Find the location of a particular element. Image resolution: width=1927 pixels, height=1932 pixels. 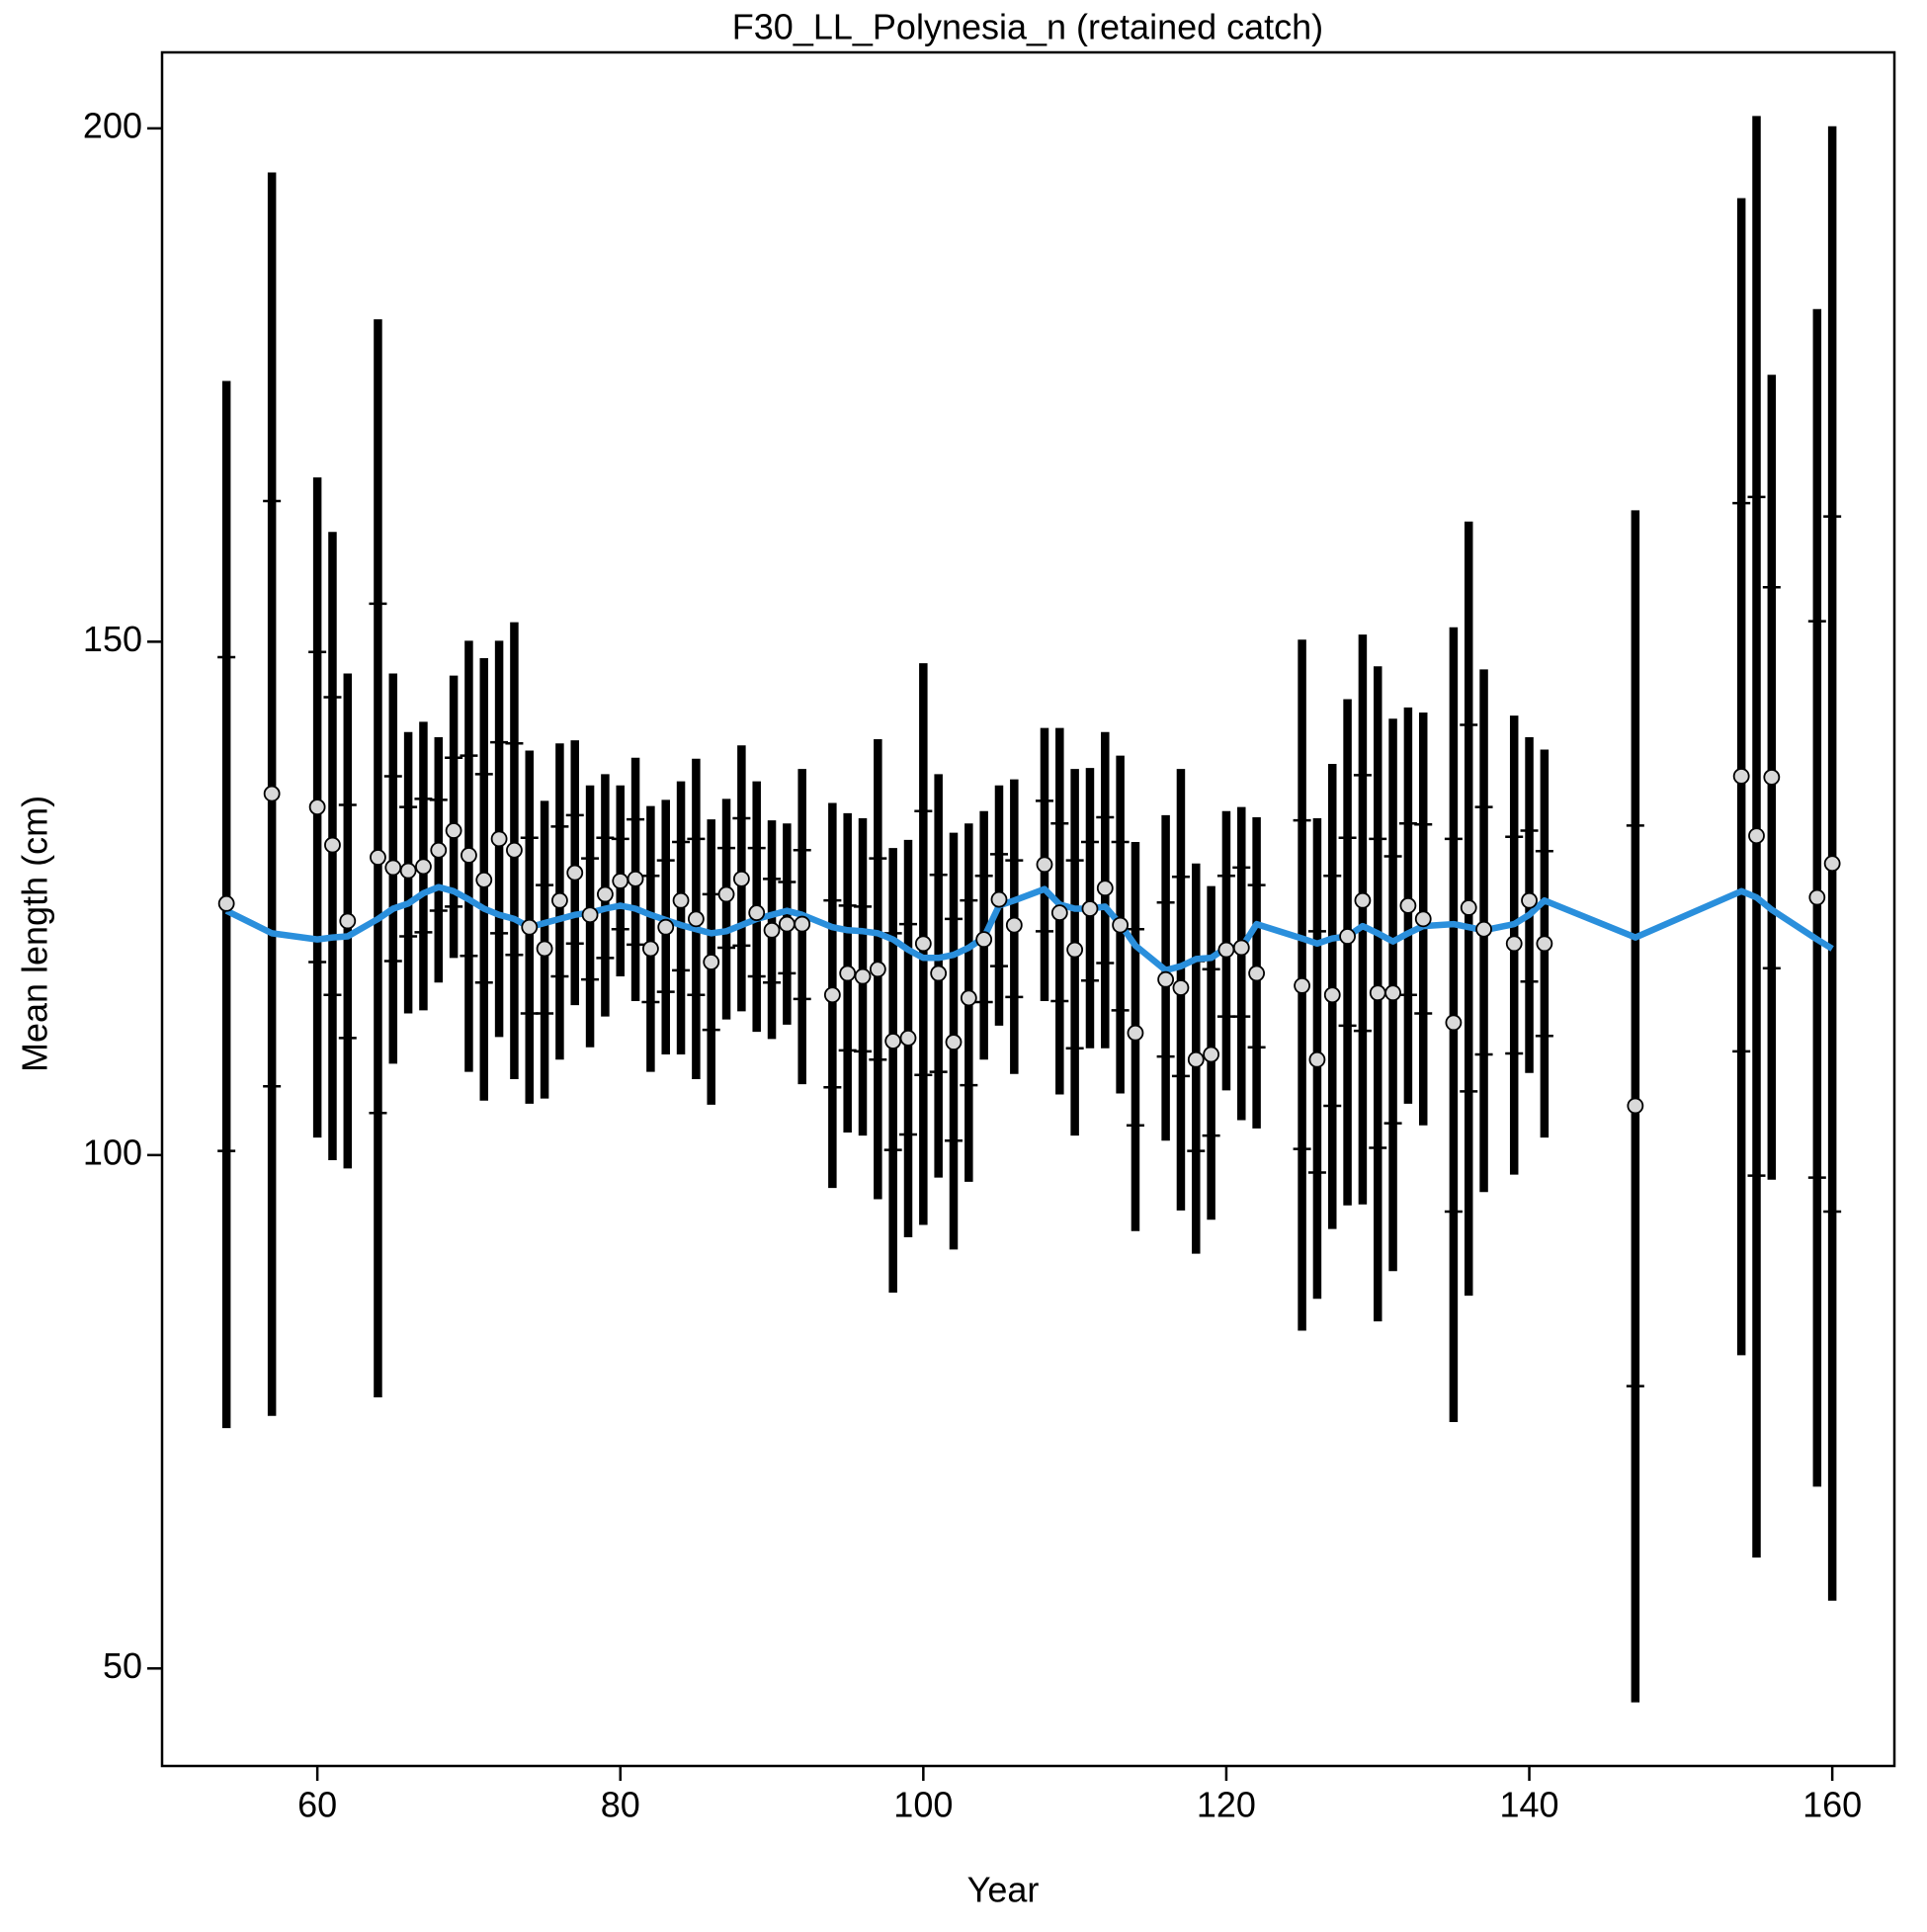

chart-title: F30_LL_Polynesia_n (retained catch) is located at coordinates (1027, 27).